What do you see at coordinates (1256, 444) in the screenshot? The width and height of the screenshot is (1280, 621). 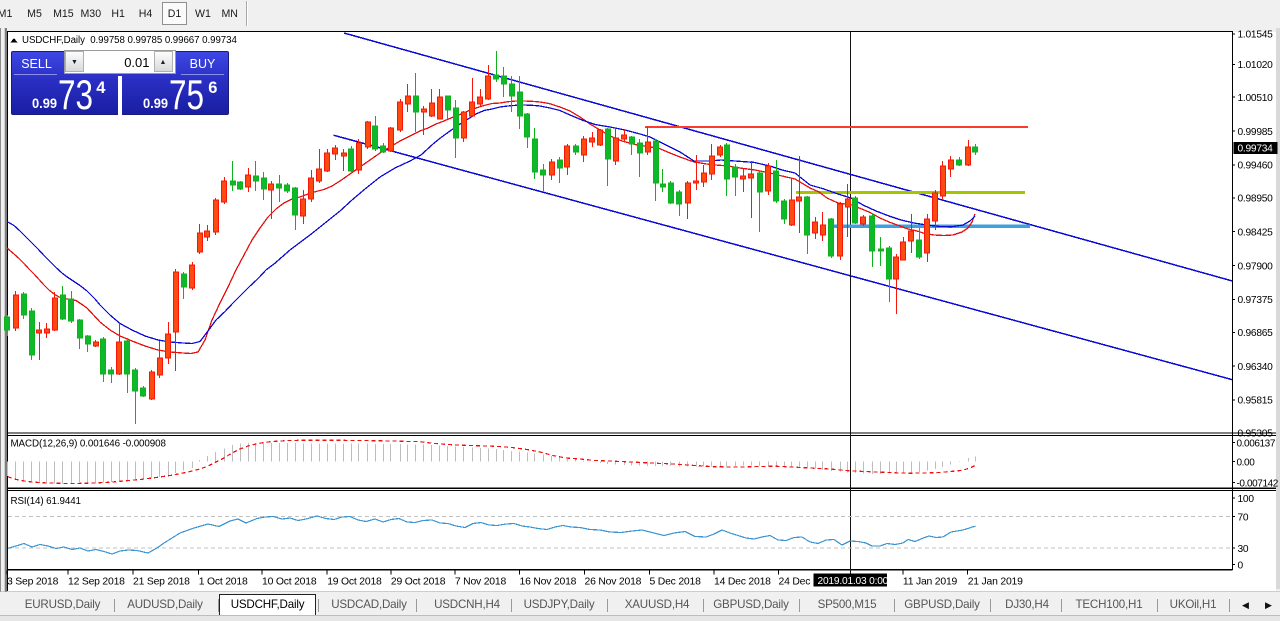 I see `svg-text: 0.006137` at bounding box center [1256, 444].